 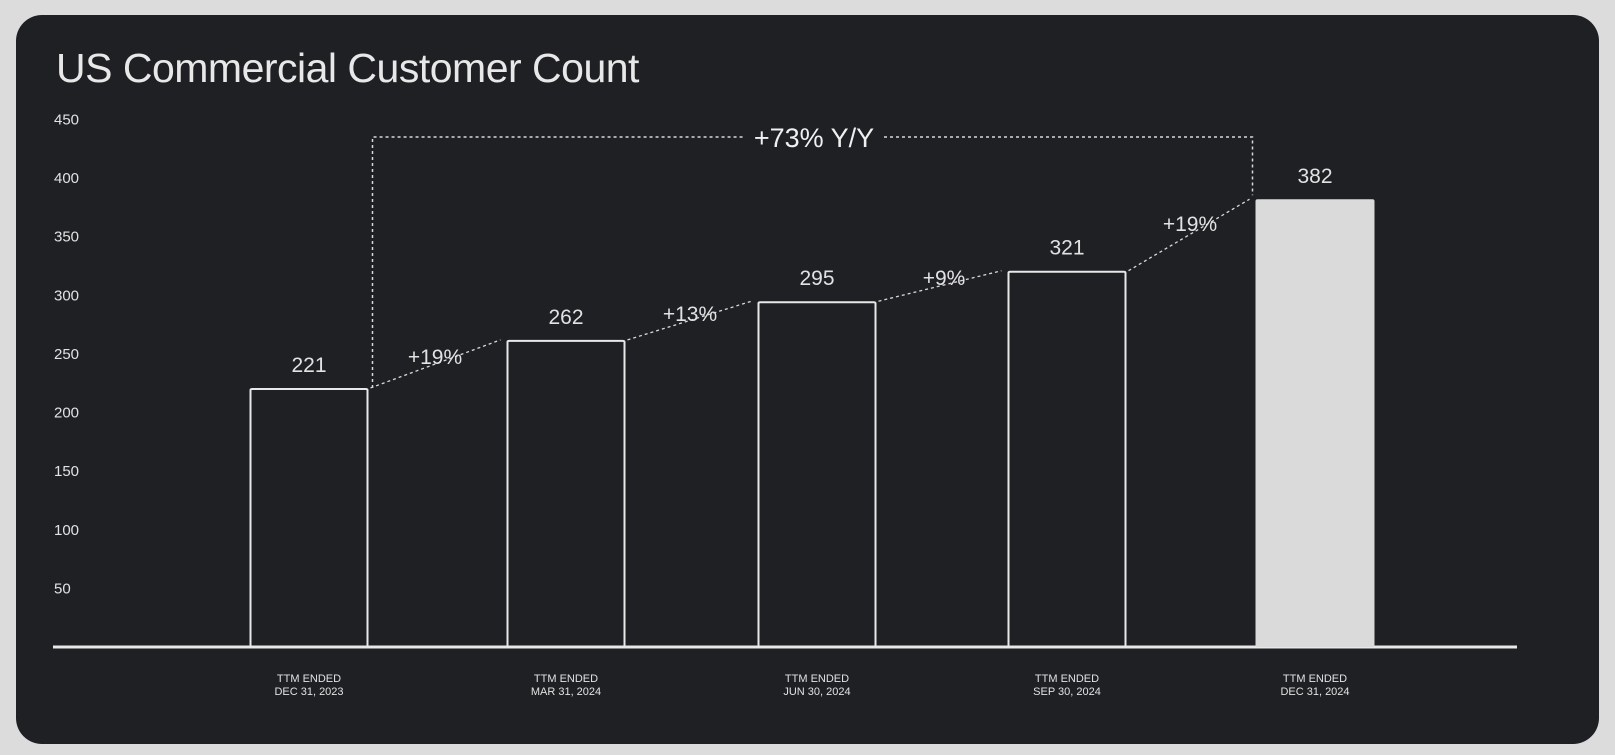 I want to click on x-category-label: MAR 31, 2024, so click(x=566, y=692).